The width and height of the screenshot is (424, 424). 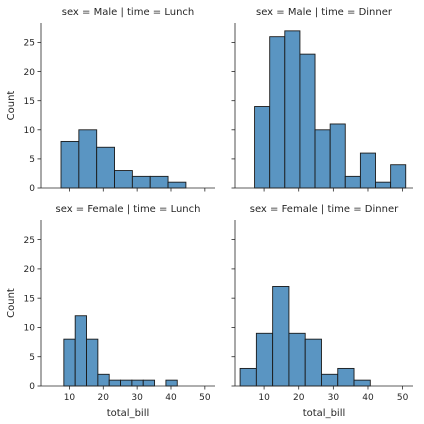 What do you see at coordinates (324, 209) in the screenshot?
I see `panel-title: sex = Female | time = Dinner` at bounding box center [324, 209].